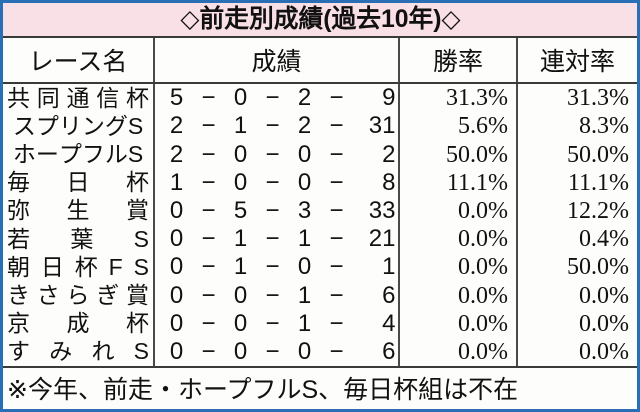 This screenshot has width=640, height=412. I want to click on win-rate-cell: 31.3%, so click(477, 98).